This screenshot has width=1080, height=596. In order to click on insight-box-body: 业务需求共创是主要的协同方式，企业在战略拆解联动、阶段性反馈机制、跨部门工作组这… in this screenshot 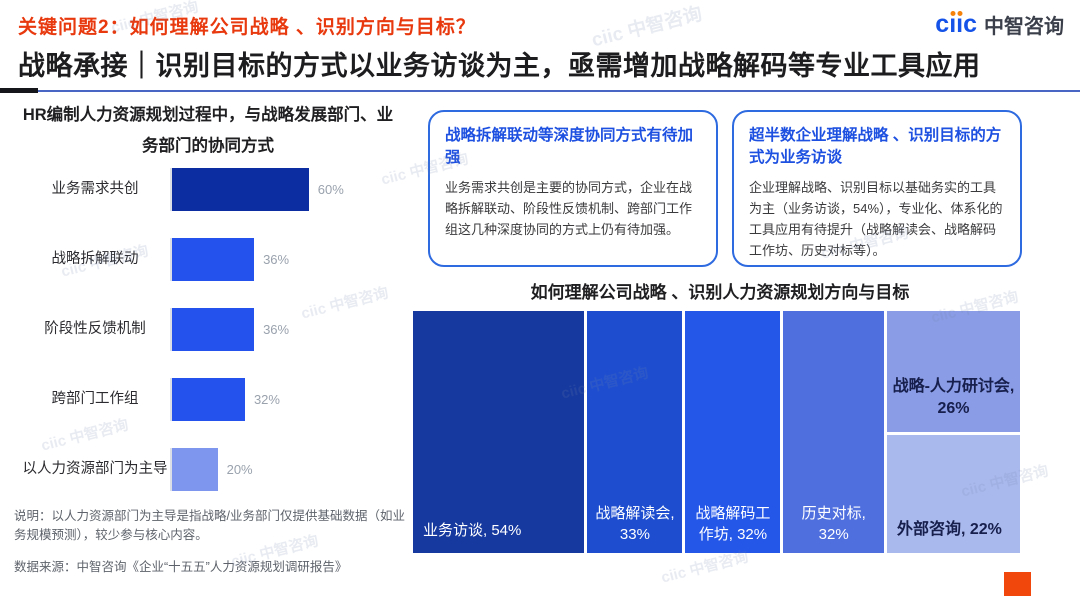, I will do `click(569, 208)`.